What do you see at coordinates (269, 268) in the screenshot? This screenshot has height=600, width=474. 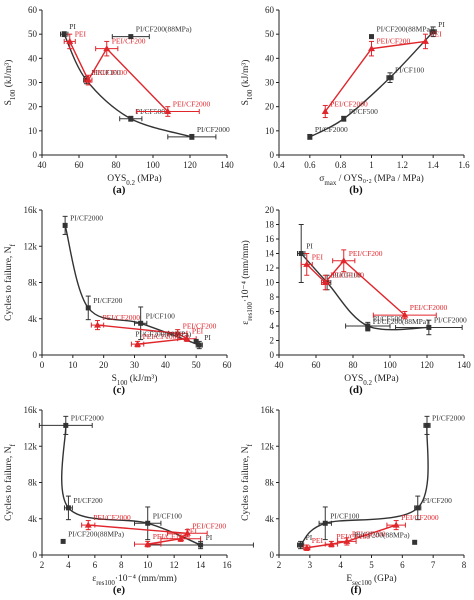 I see `y-tick-label: 12` at bounding box center [269, 268].